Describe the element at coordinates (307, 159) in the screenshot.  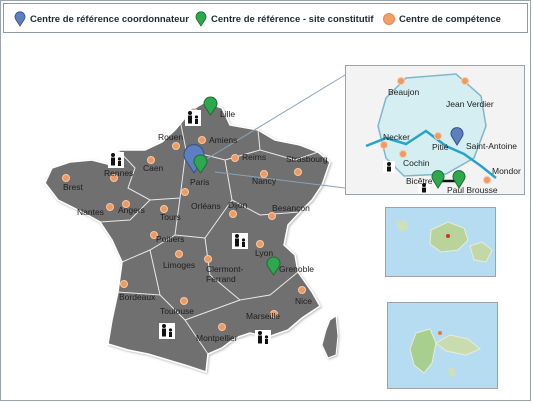
I see `city-label-strasbourg: Strasbourg` at that location.